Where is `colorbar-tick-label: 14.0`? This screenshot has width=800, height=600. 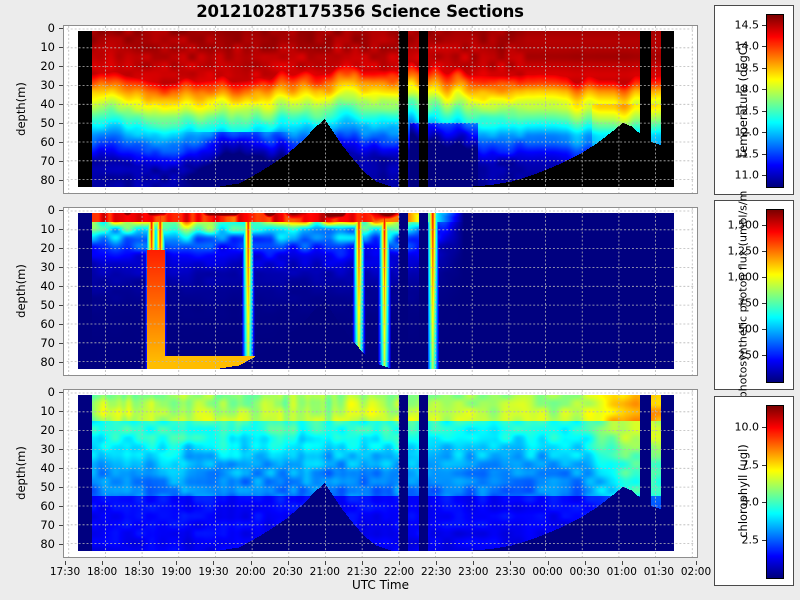 colorbar-tick-label: 14.0 is located at coordinates (747, 46).